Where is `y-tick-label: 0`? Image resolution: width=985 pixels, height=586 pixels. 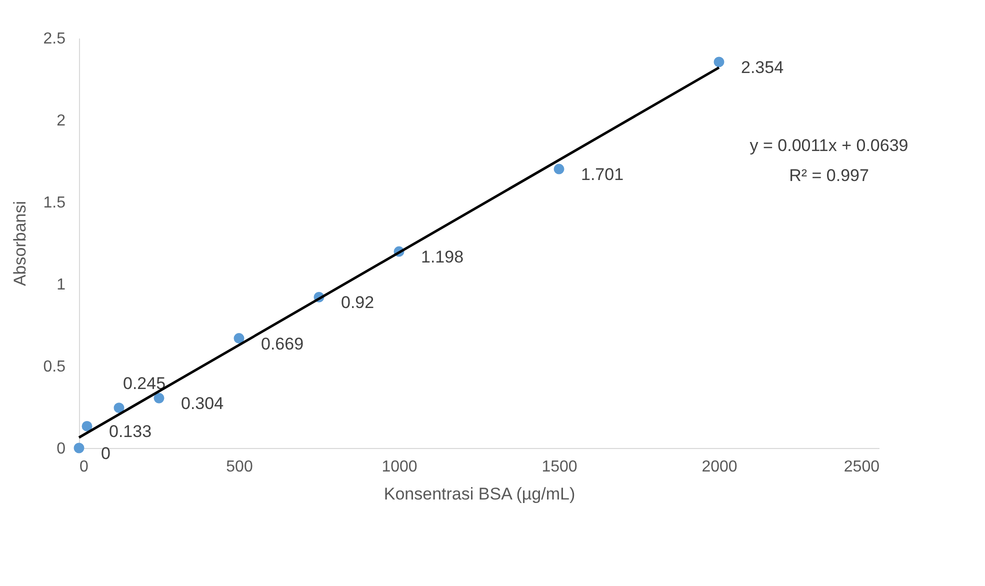
y-tick-label: 0 is located at coordinates (61, 449).